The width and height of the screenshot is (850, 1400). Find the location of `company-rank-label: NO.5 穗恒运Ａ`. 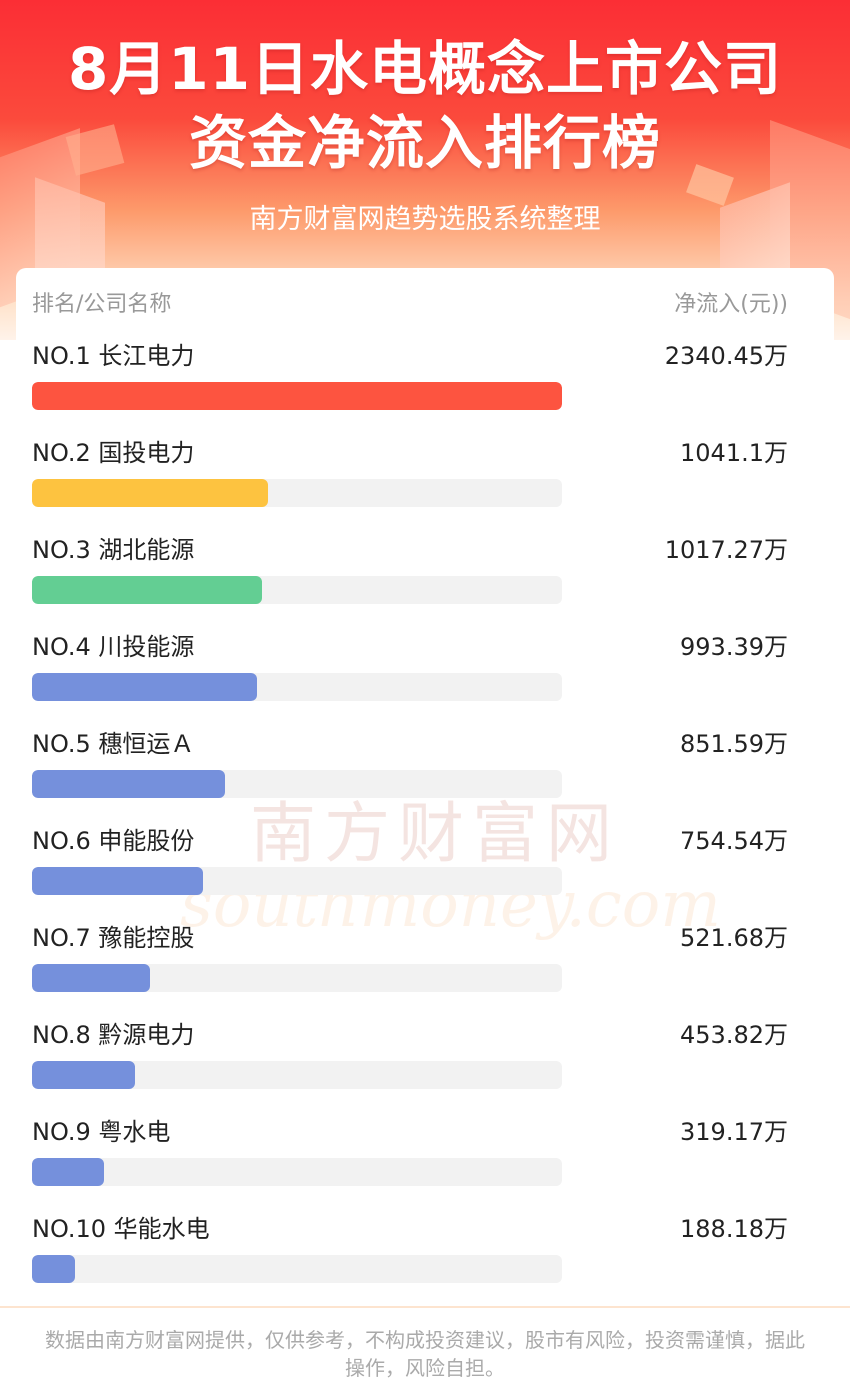

company-rank-label: NO.5 穗恒运Ａ is located at coordinates (113, 744).